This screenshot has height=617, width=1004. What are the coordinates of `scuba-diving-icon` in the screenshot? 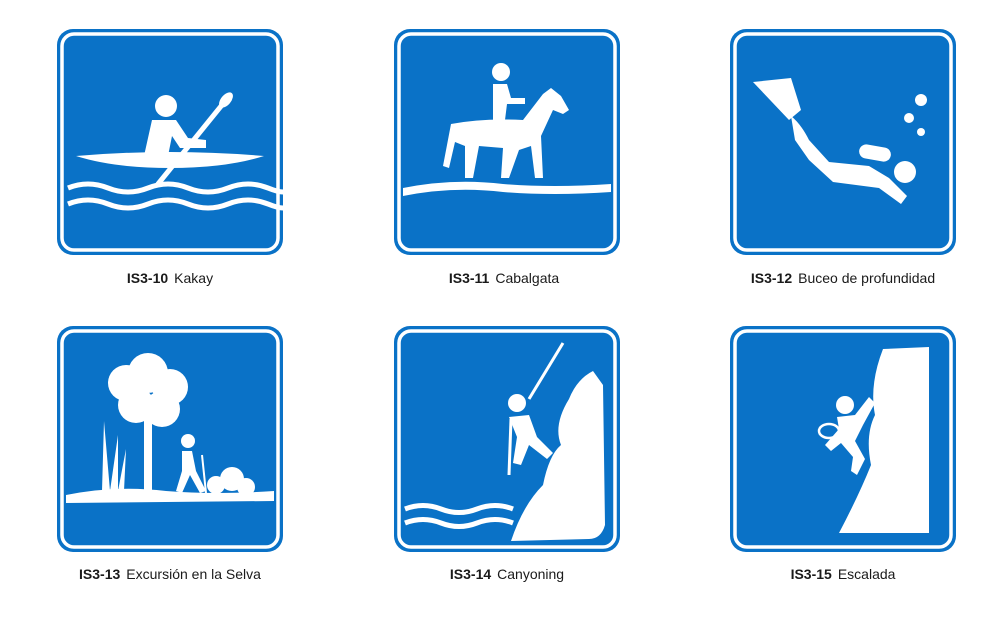 It's located at (843, 142).